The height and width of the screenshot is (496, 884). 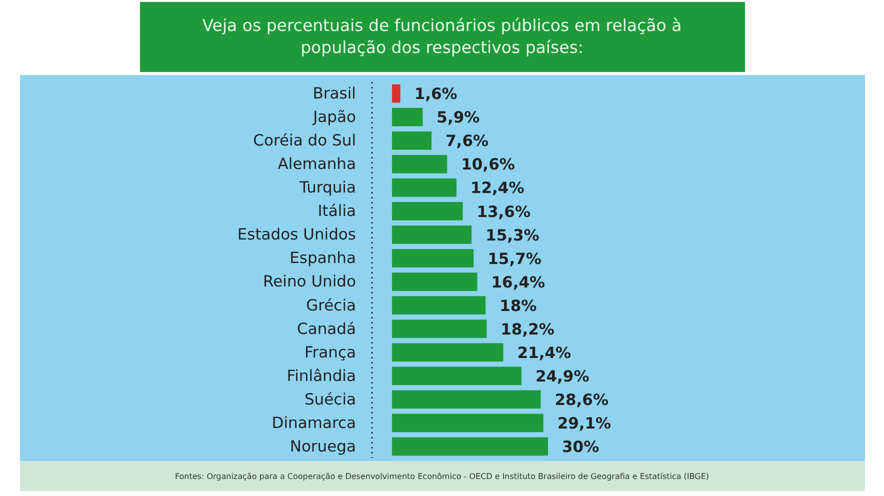 What do you see at coordinates (314, 423) in the screenshot?
I see `y-tick-label: Dinamarca` at bounding box center [314, 423].